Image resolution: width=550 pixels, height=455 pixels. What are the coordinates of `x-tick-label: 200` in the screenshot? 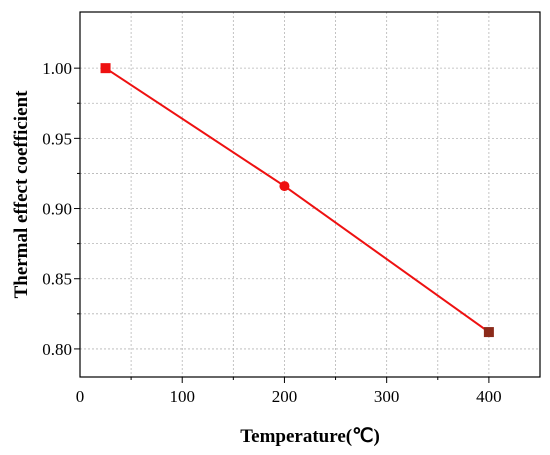 It's located at (285, 396).